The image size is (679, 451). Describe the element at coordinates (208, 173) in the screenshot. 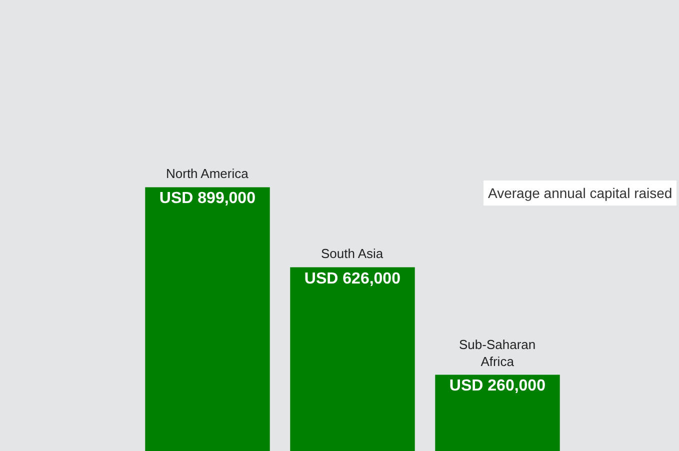

I see `x-tick-label: North America` at that location.